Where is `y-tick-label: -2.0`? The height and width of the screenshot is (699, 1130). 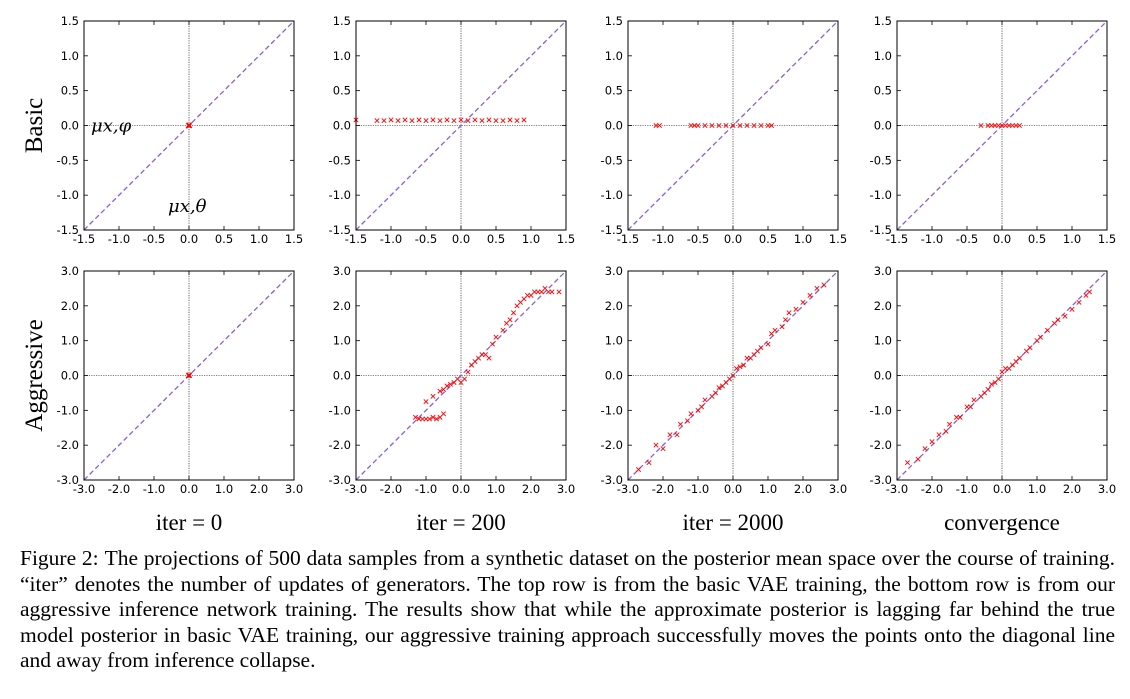
y-tick-label: -2.0 is located at coordinates (340, 445).